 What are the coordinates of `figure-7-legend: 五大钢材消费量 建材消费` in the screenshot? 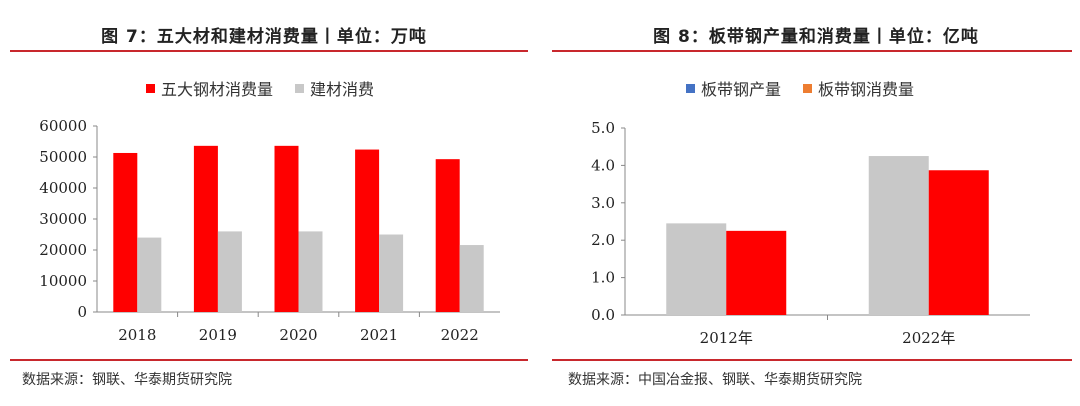 It's located at (260, 88).